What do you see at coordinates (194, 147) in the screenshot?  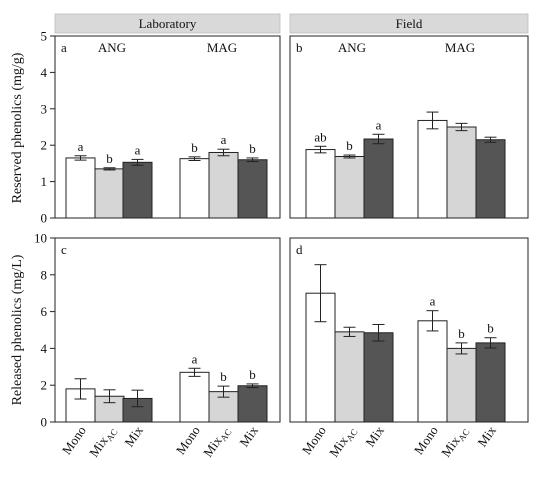 I see `sig-letter-a-3: b` at bounding box center [194, 147].